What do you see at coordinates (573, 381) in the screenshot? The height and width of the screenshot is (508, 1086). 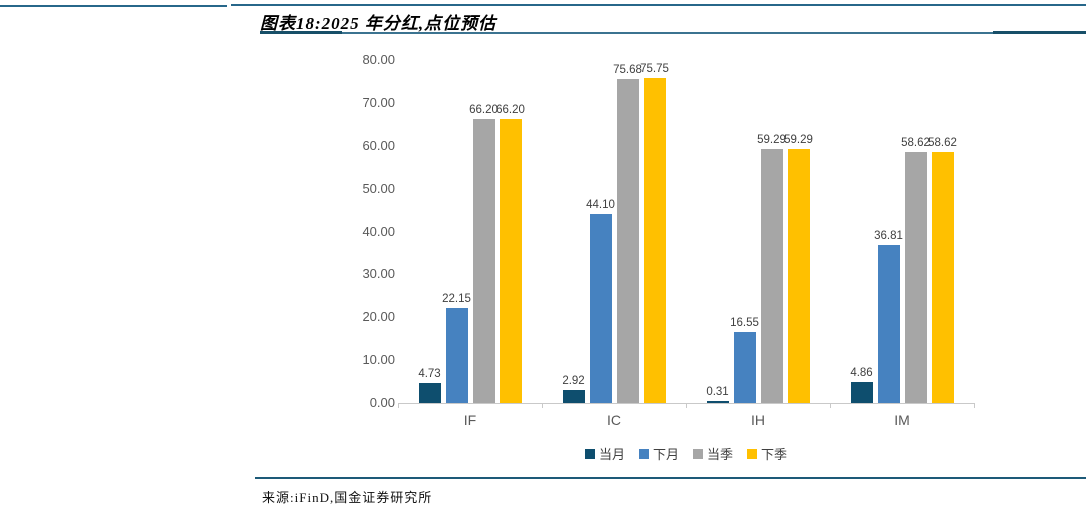 I see `bar-value-label: 2.92` at bounding box center [573, 381].